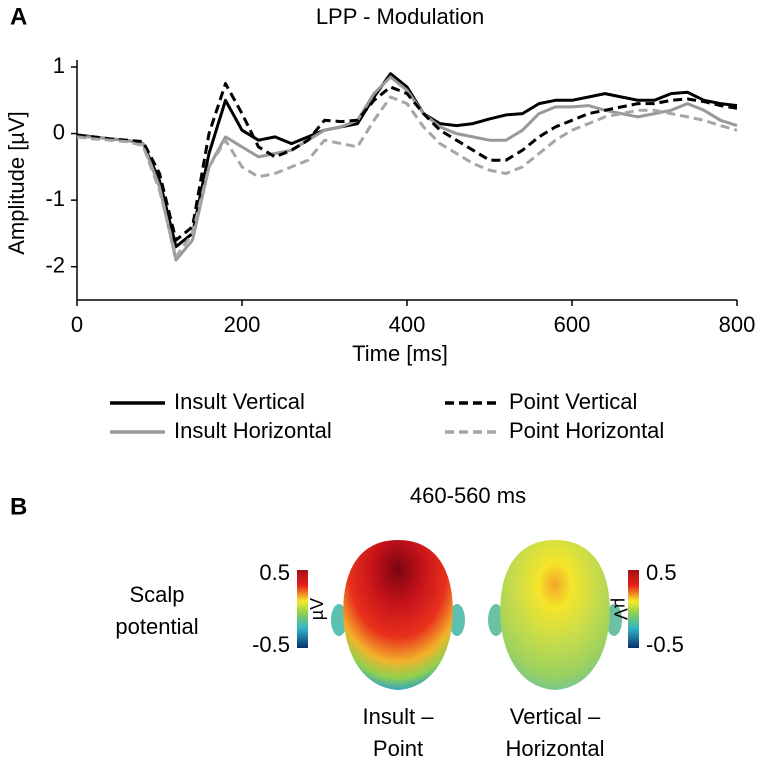  What do you see at coordinates (59, 131) in the screenshot?
I see `y-tick-label: 0` at bounding box center [59, 131].